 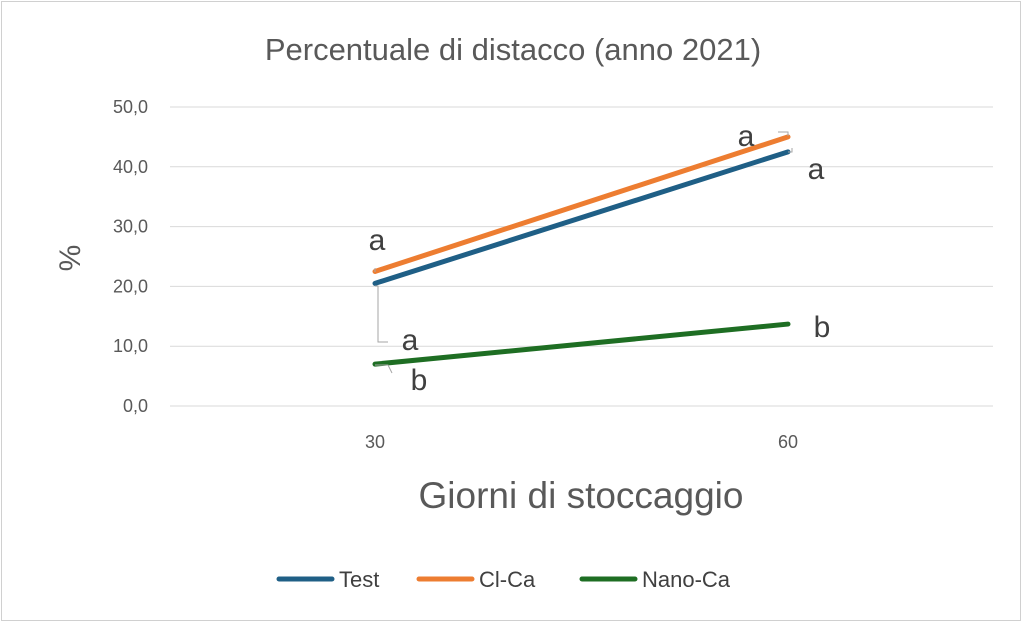 What do you see at coordinates (686, 579) in the screenshot?
I see `legend-label-nano-ca: Nano-Ca` at bounding box center [686, 579].